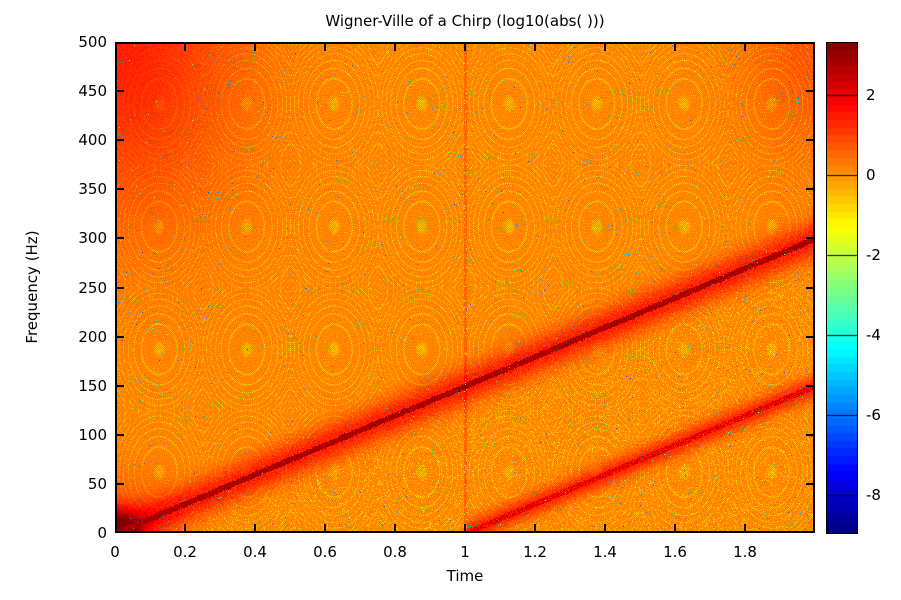 The width and height of the screenshot is (901, 600). What do you see at coordinates (842, 288) in the screenshot?
I see `colorbar-canvas` at bounding box center [842, 288].